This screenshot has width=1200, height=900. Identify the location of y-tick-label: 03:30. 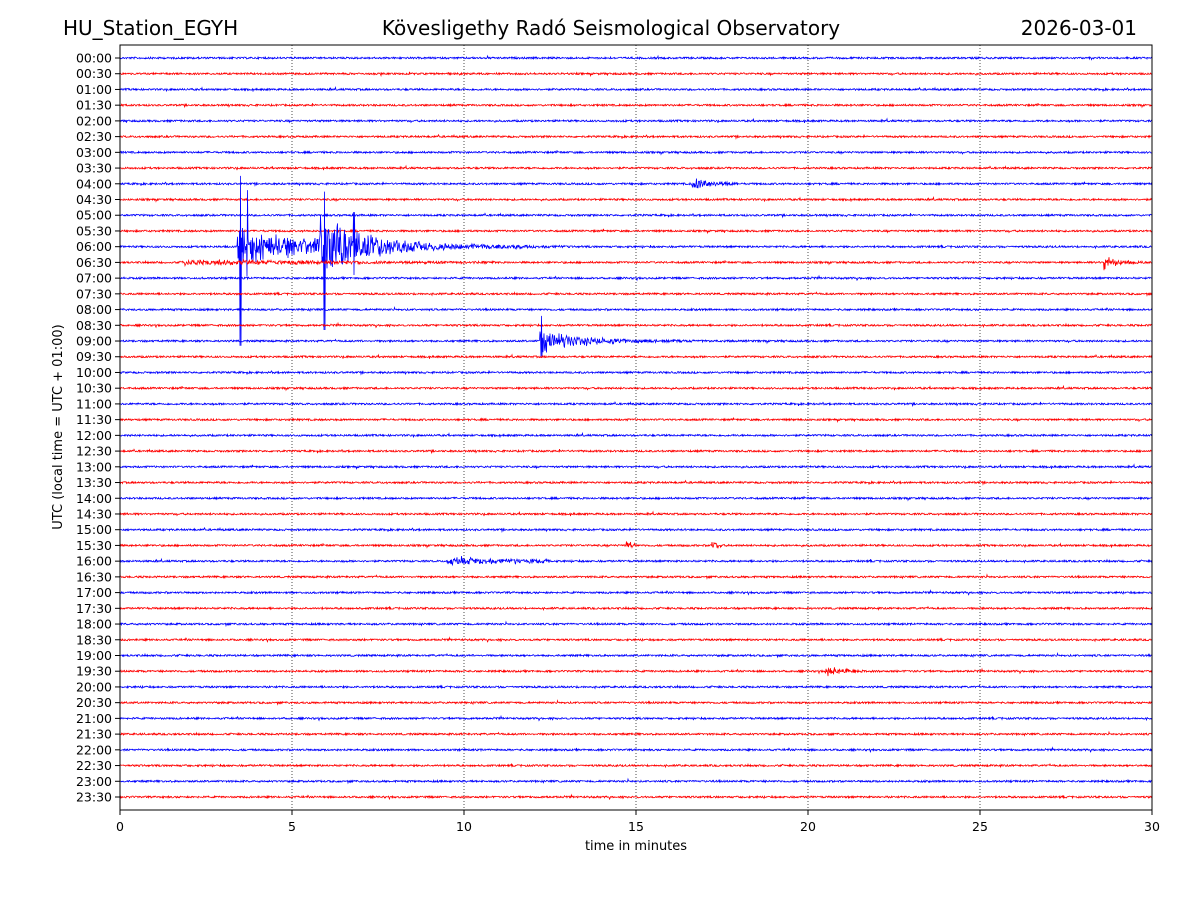
(94, 168).